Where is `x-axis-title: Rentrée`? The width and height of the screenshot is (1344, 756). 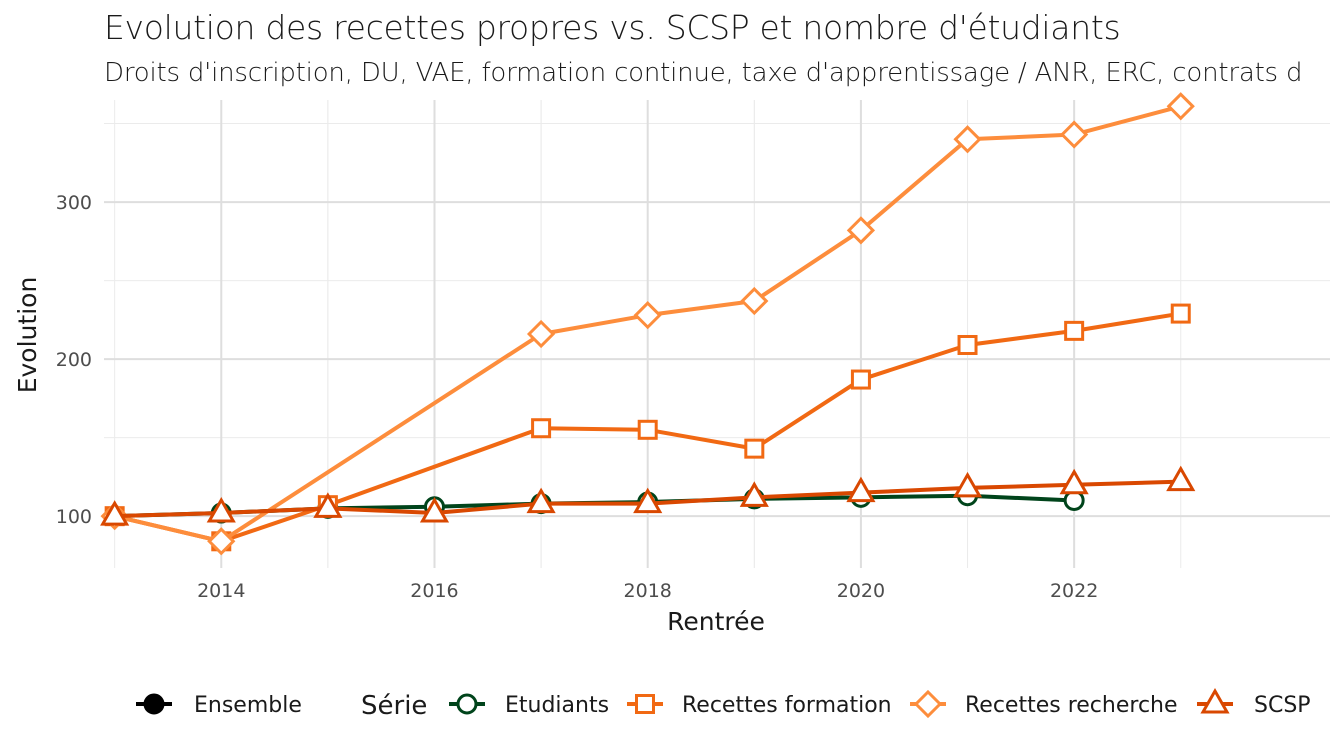 x-axis-title: Rentrée is located at coordinates (716, 621).